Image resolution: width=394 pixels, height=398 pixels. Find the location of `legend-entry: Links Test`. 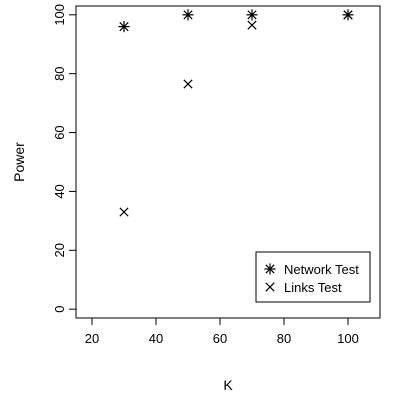

legend-entry: Links Test is located at coordinates (313, 287).